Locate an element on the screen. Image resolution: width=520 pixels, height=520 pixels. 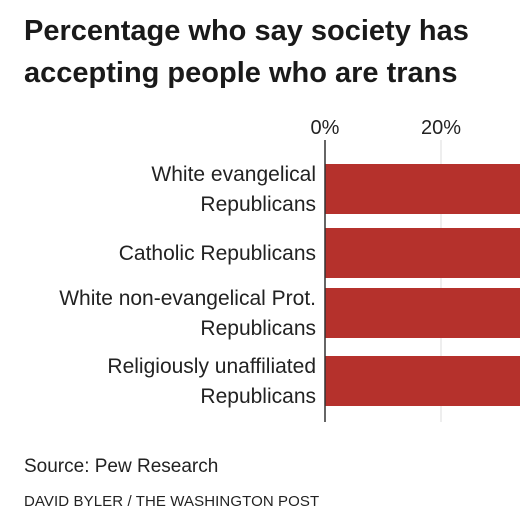
chart-title-line-2: accepting people who are trans is located at coordinates (241, 73).